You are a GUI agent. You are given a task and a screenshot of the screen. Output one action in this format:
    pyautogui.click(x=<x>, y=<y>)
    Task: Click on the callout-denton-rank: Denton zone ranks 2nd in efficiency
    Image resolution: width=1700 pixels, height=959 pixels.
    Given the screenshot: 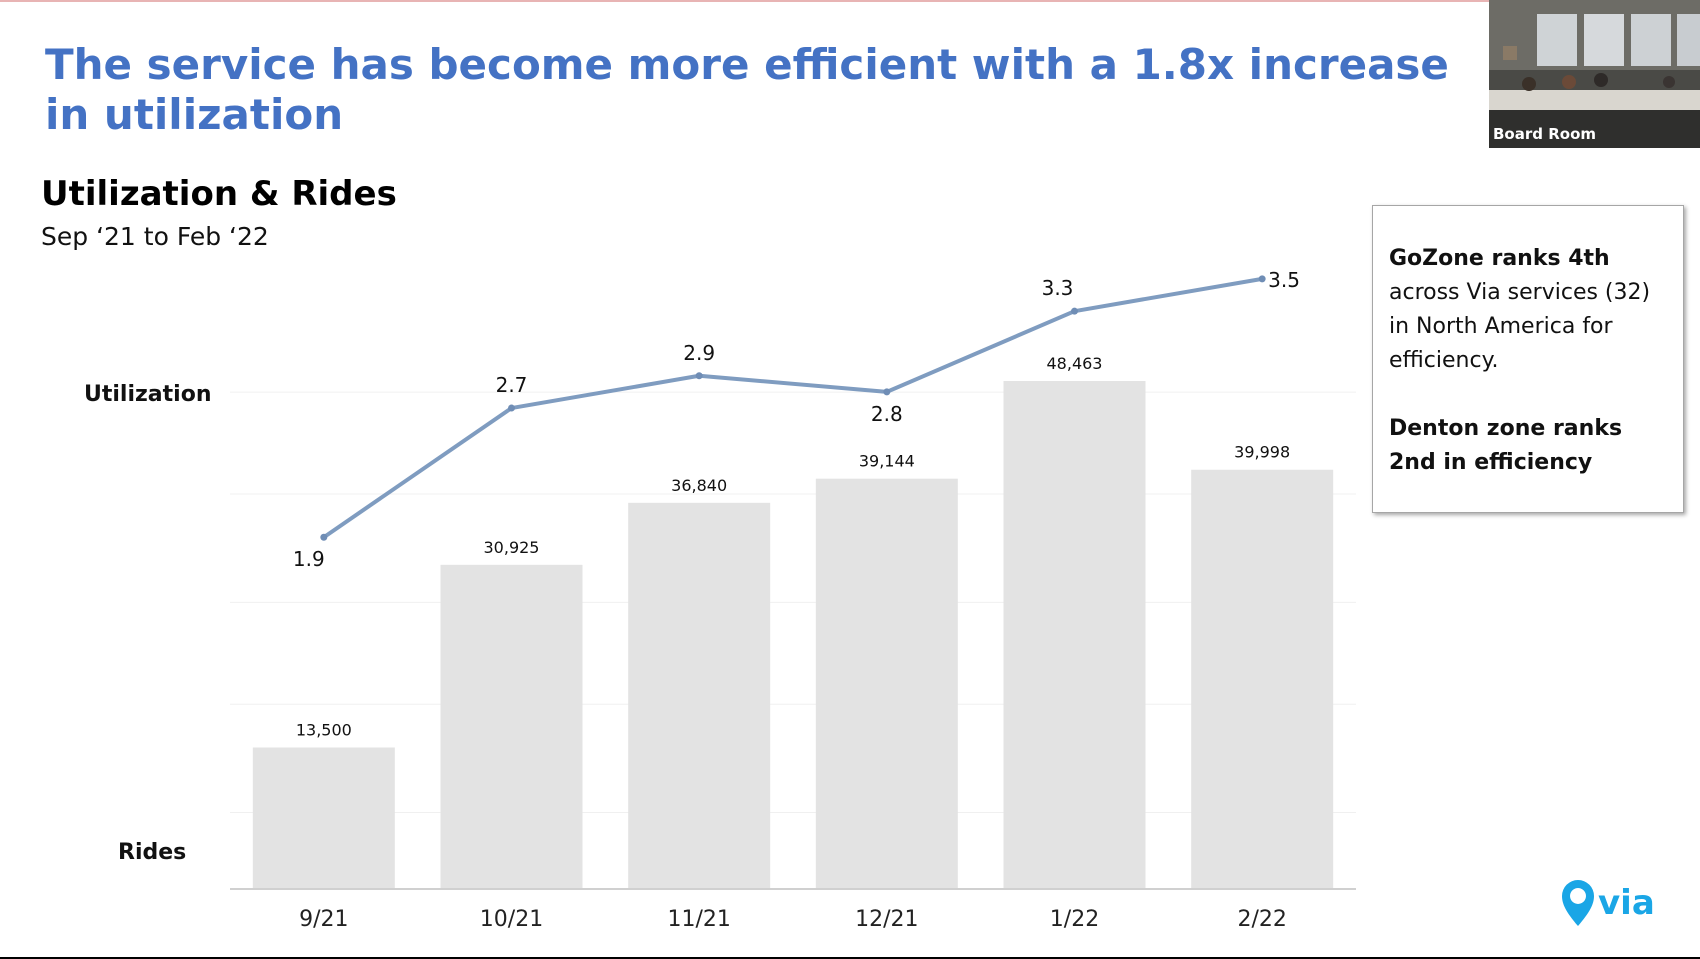 What is the action you would take?
    pyautogui.click(x=1506, y=445)
    